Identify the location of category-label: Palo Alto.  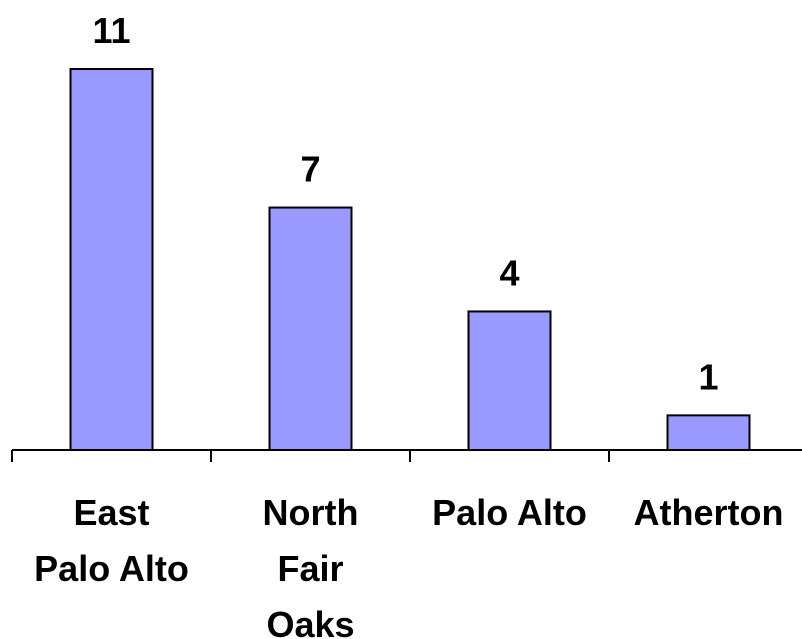
(509, 512).